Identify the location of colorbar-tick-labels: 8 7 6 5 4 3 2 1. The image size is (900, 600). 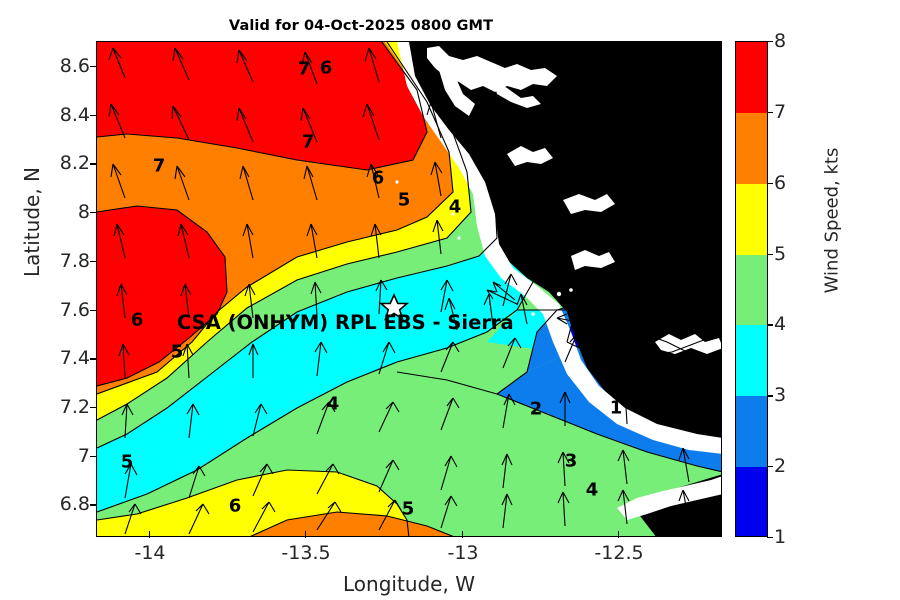
(788, 289).